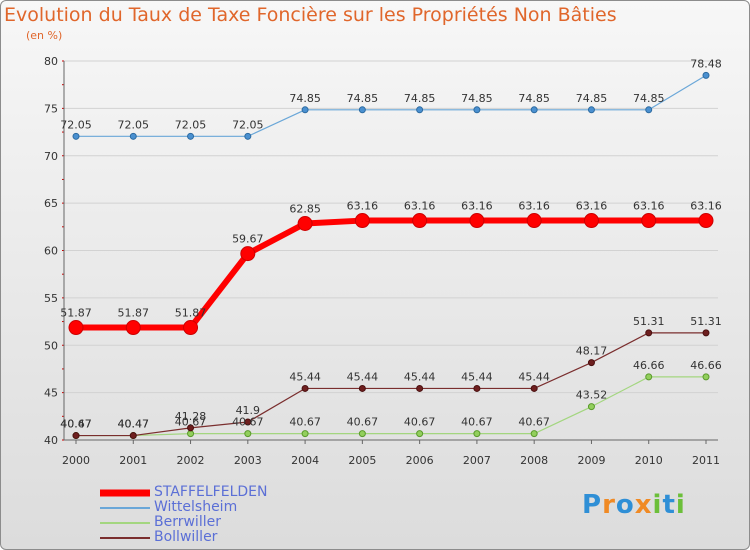 The image size is (750, 550). Describe the element at coordinates (305, 208) in the screenshot. I see `data-label: 62.85` at that location.